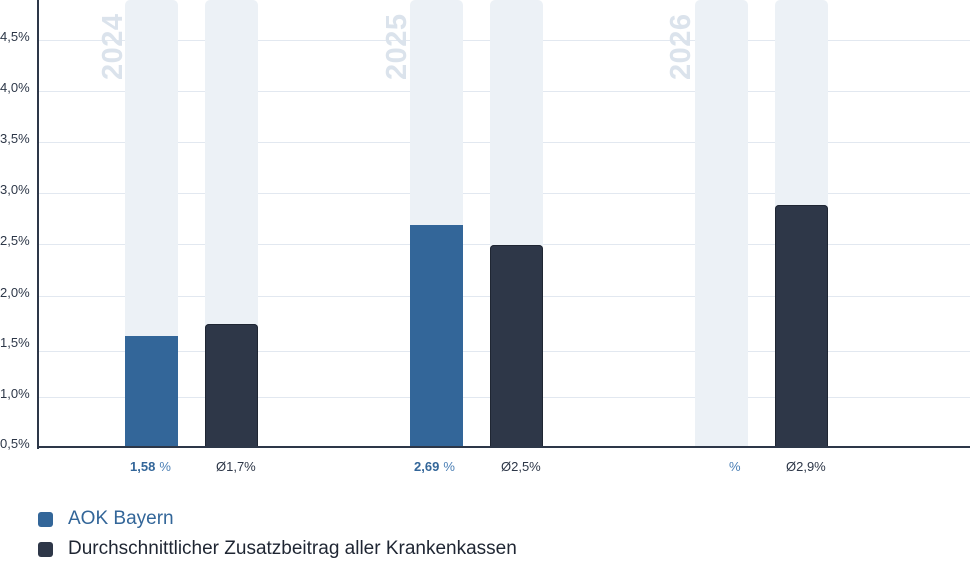  Describe the element at coordinates (436, 336) in the screenshot. I see `bar-aok-2025` at that location.